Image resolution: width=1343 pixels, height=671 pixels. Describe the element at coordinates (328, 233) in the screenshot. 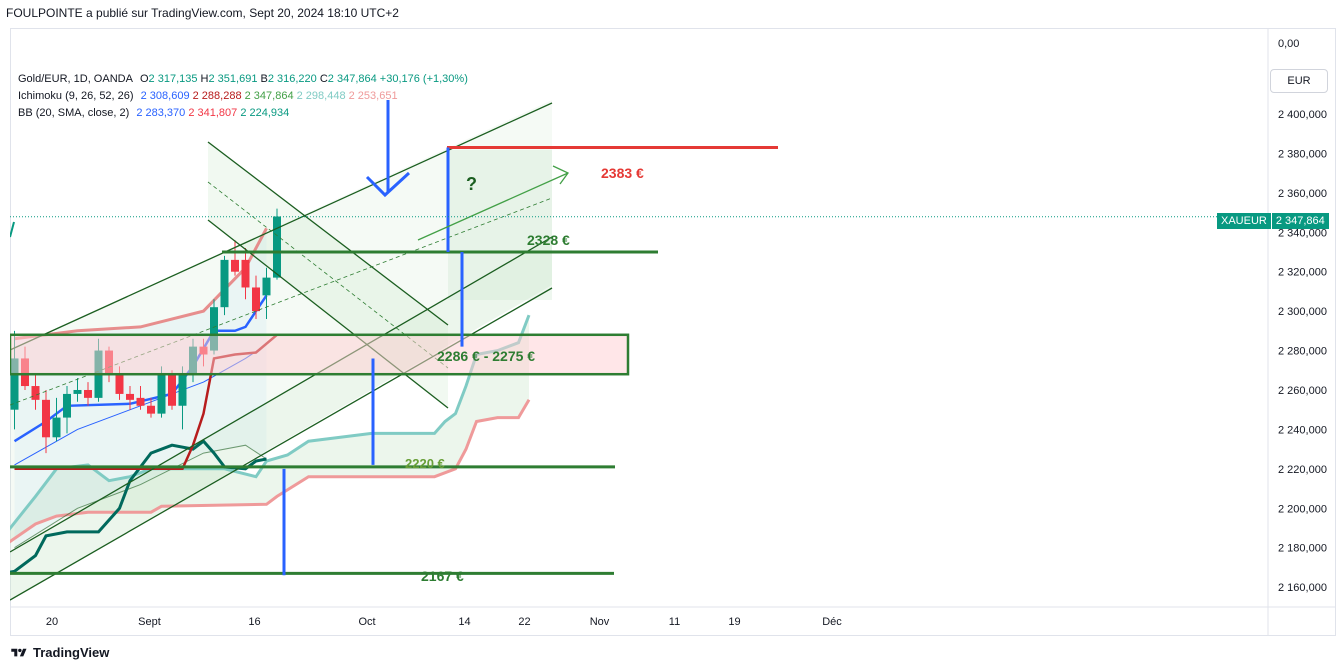

I see `desc-channel-upper-line` at that location.